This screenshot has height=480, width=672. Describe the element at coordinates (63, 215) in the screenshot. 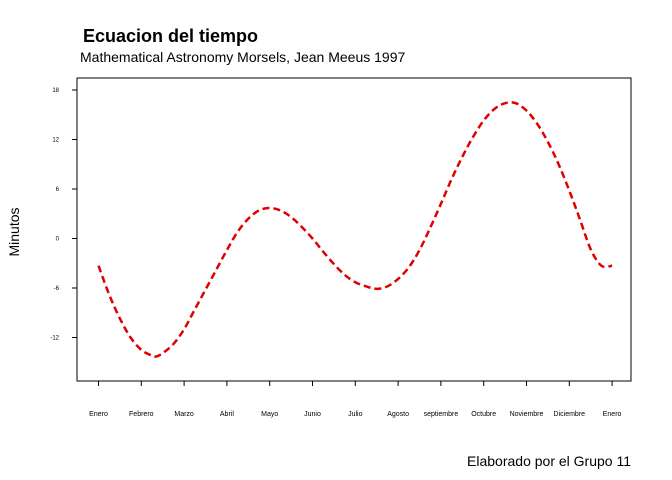

I see `y-axis-ticks: 18 12 6 0 -6 -12` at that location.